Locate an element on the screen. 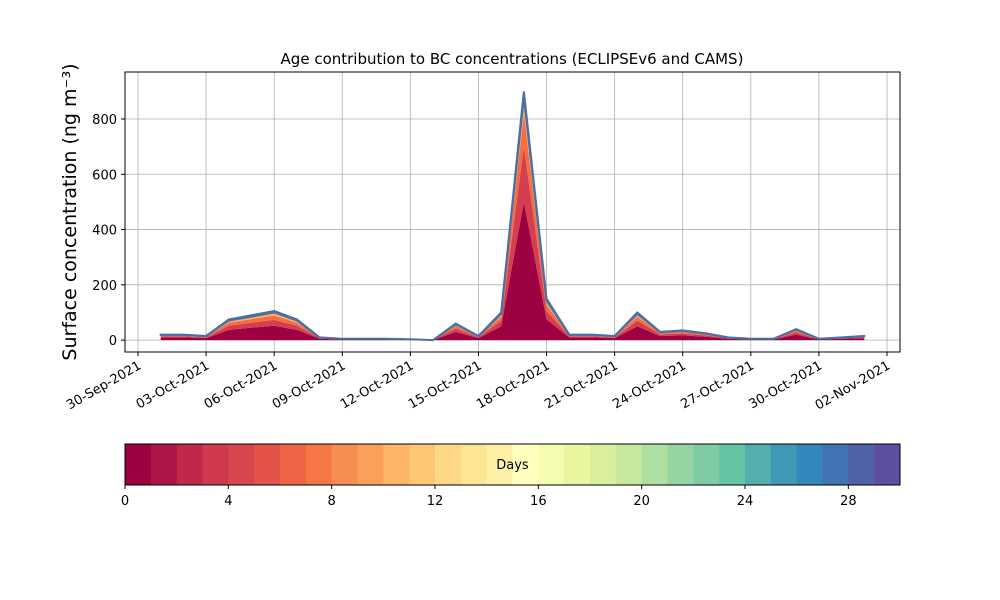  colorbar-tick-label: 8 is located at coordinates (332, 501).